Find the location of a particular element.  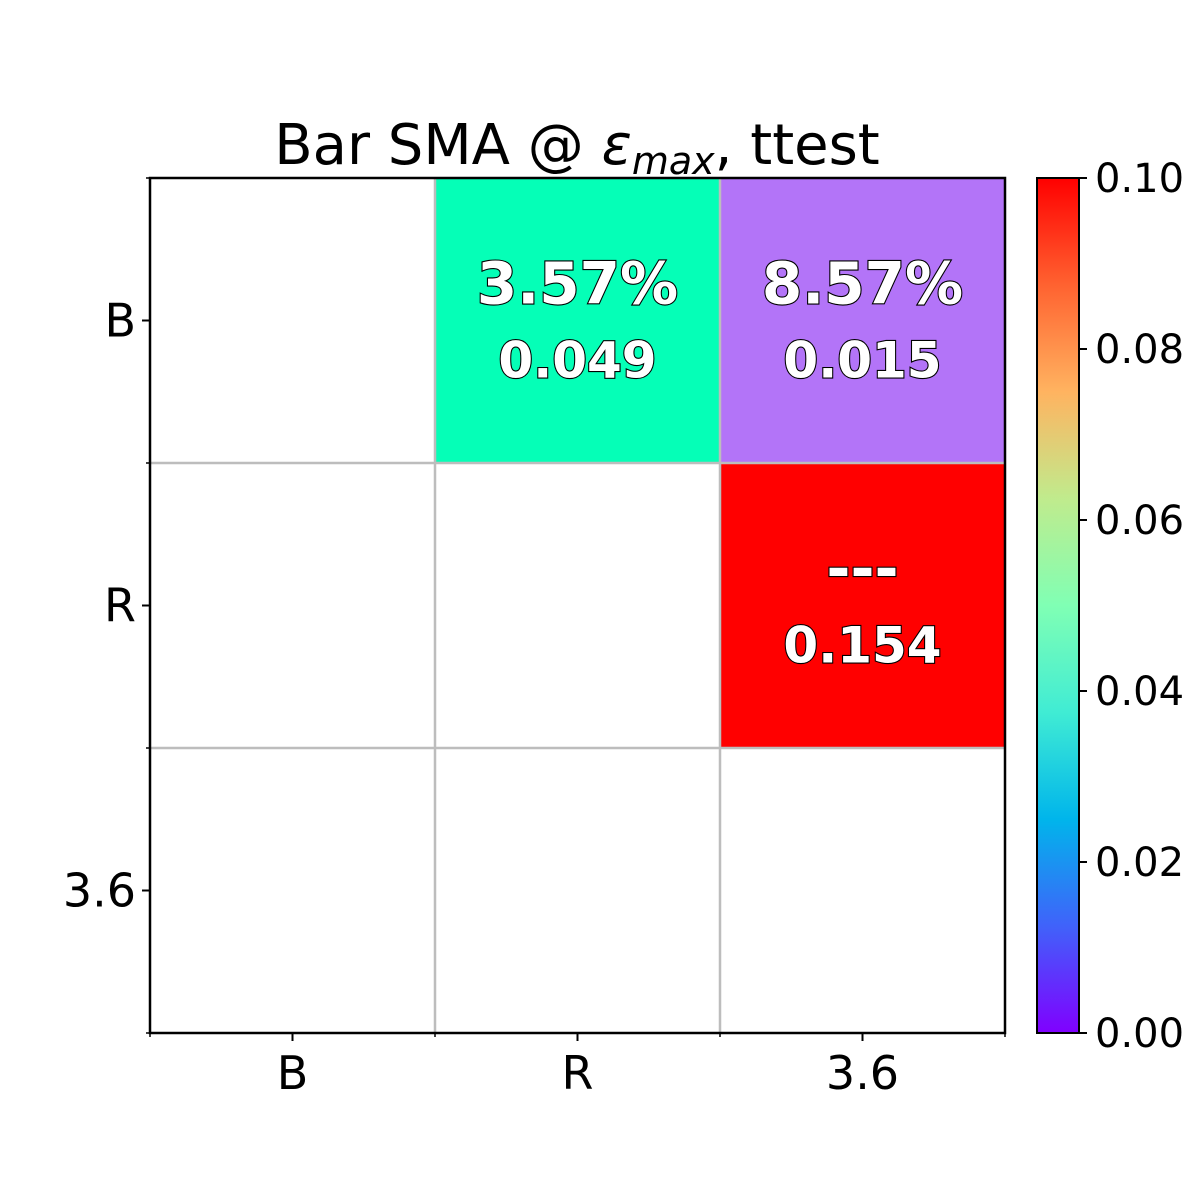

chart-title: Bar SMA @ εmax, ttest is located at coordinates (577, 148).